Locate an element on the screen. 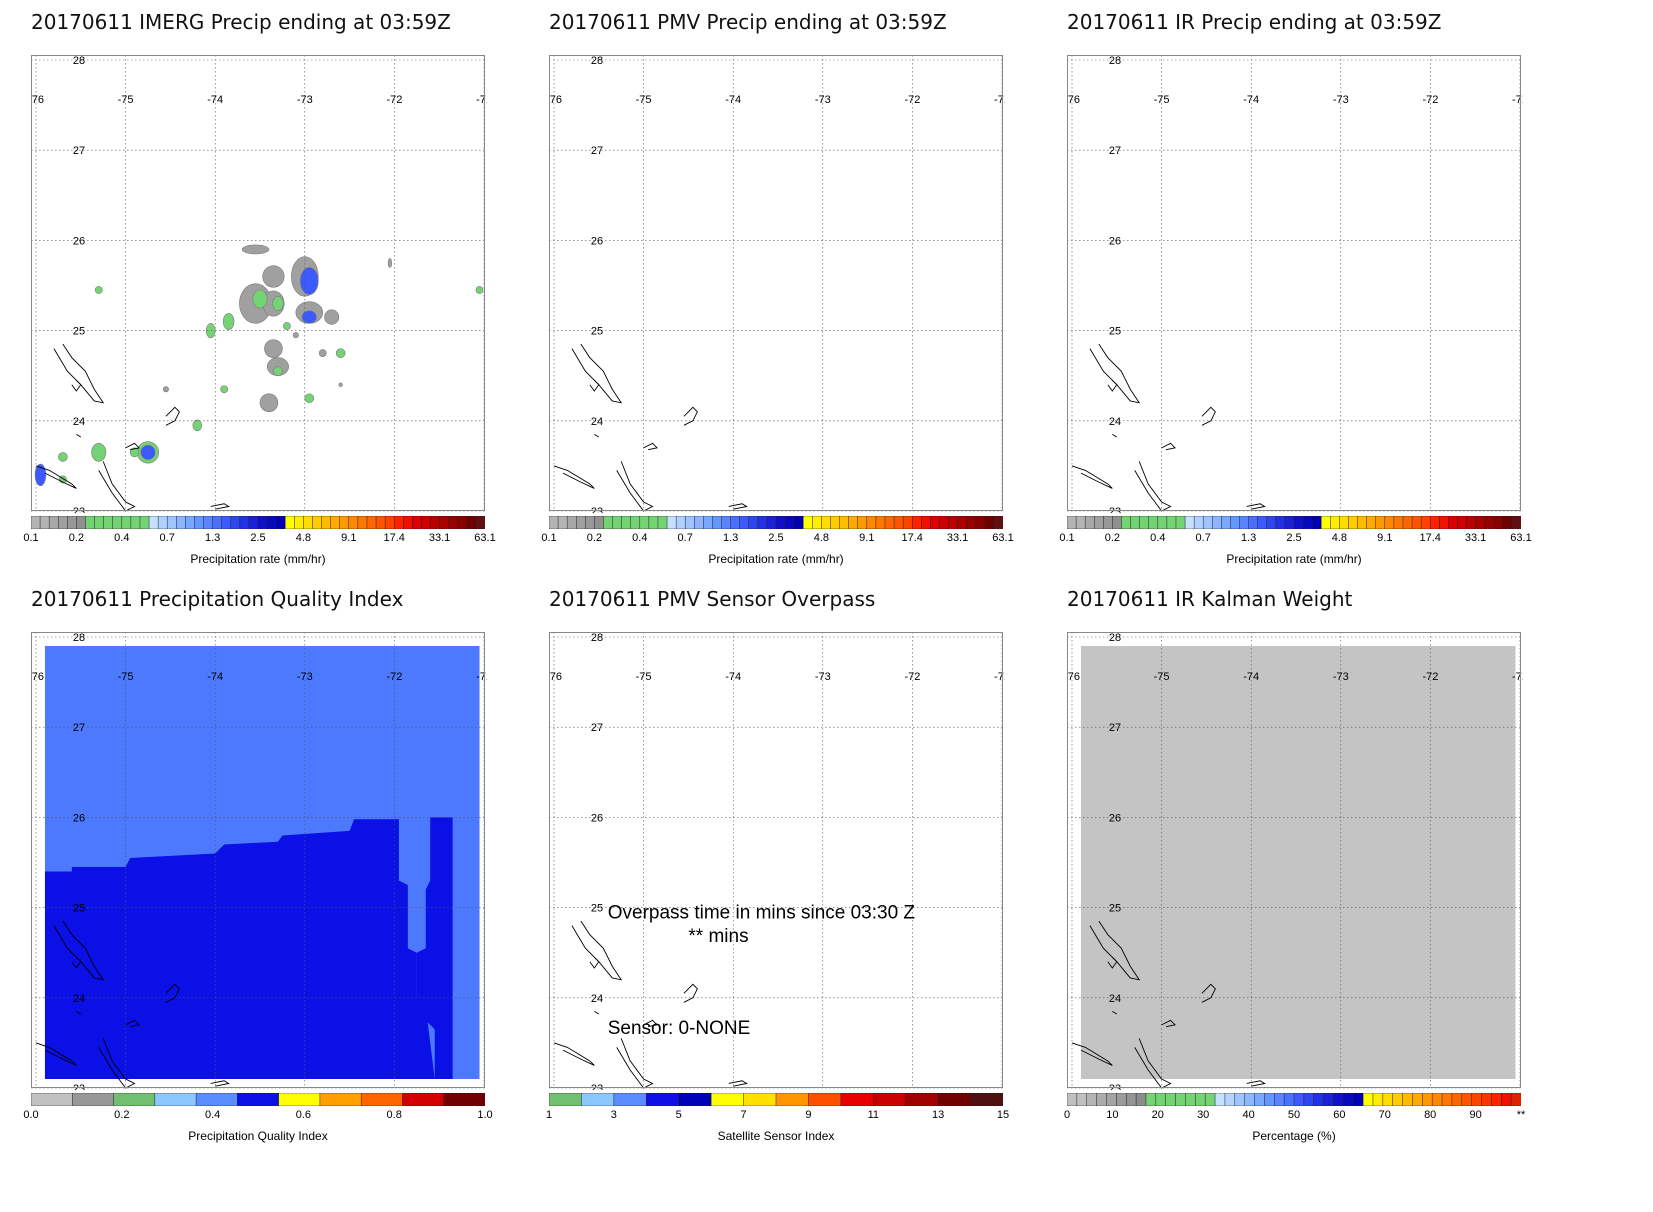  colorbar-tick-label: 0.4 is located at coordinates (212, 1115).